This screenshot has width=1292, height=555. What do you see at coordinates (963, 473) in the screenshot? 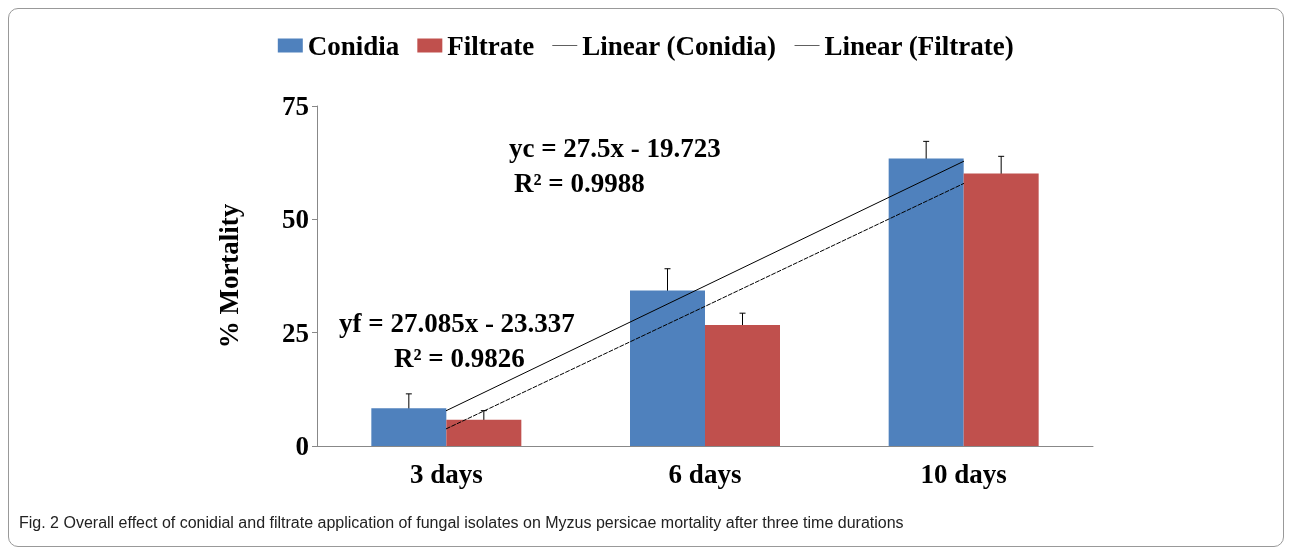
I see `x-tick-label: 10 days` at bounding box center [963, 473].